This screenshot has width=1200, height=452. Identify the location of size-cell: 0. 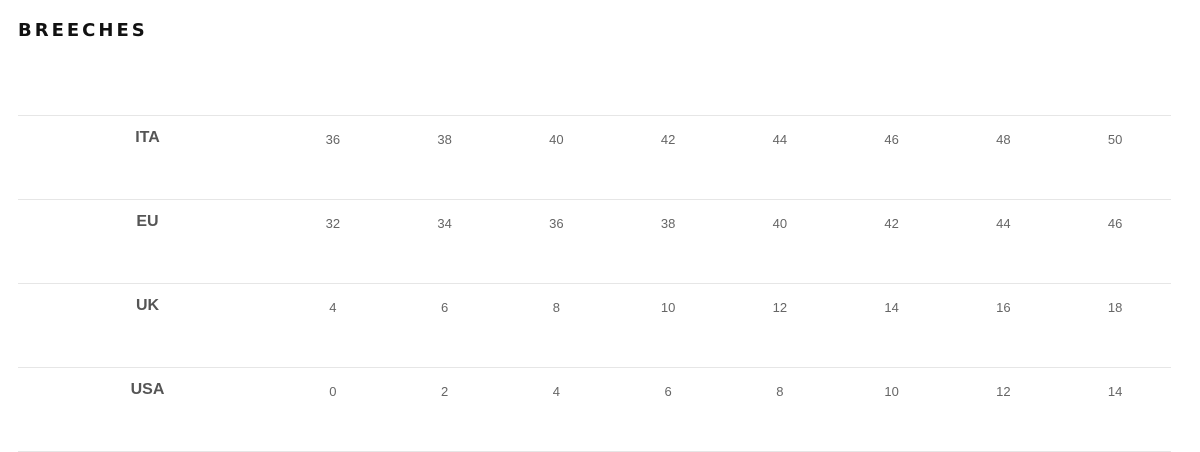
(333, 409).